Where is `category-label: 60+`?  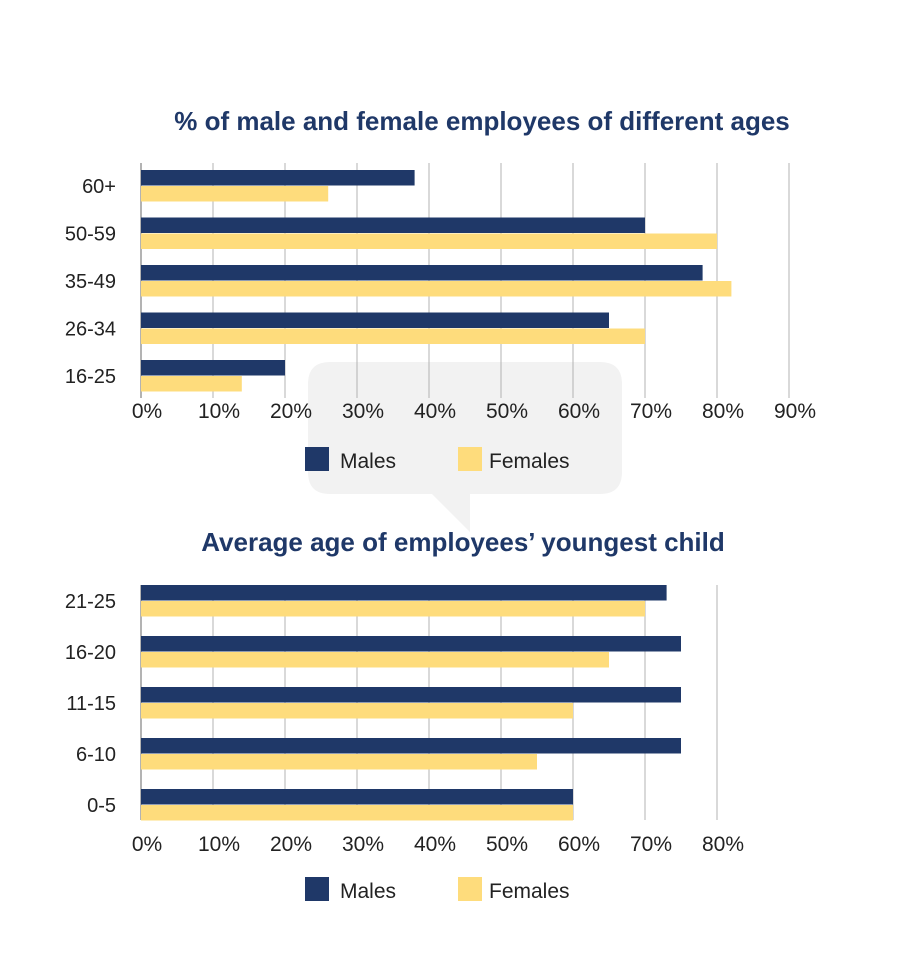
category-label: 60+ is located at coordinates (99, 187).